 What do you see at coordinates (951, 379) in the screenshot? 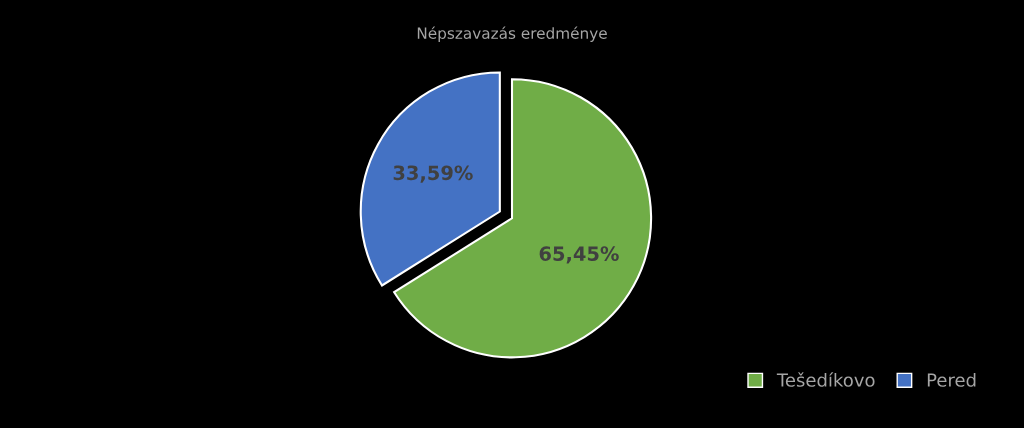
I see `legend-label: Pered` at bounding box center [951, 379].